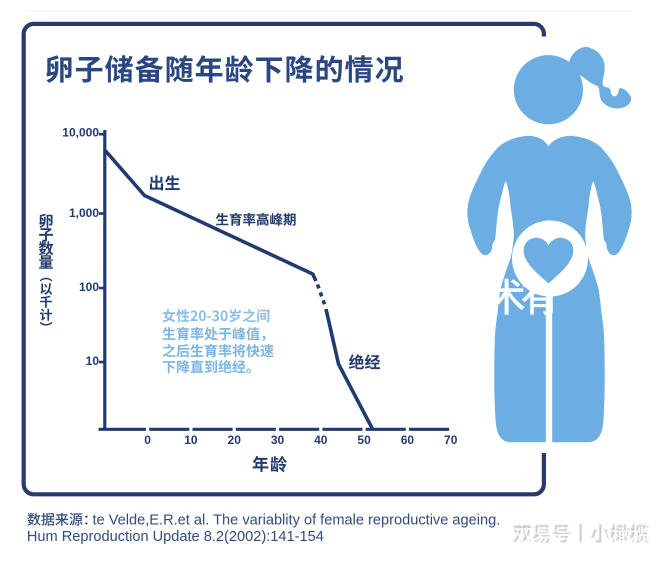 The height and width of the screenshot is (562, 660). Describe the element at coordinates (321, 440) in the screenshot. I see `svg-text: 40` at that location.